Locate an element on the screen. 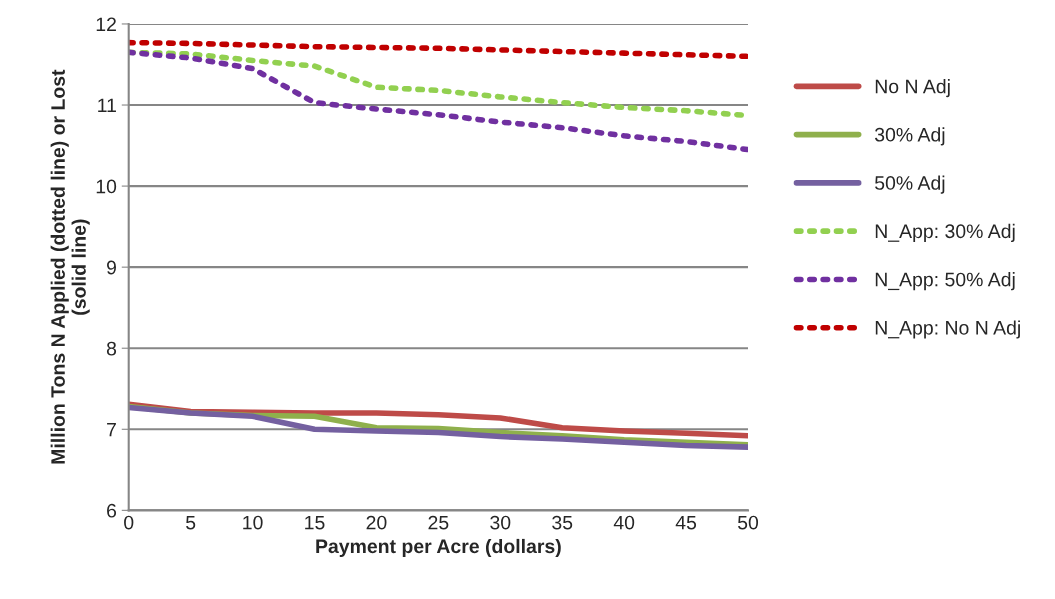  legend-label: N_App: 50% Adj is located at coordinates (945, 281).